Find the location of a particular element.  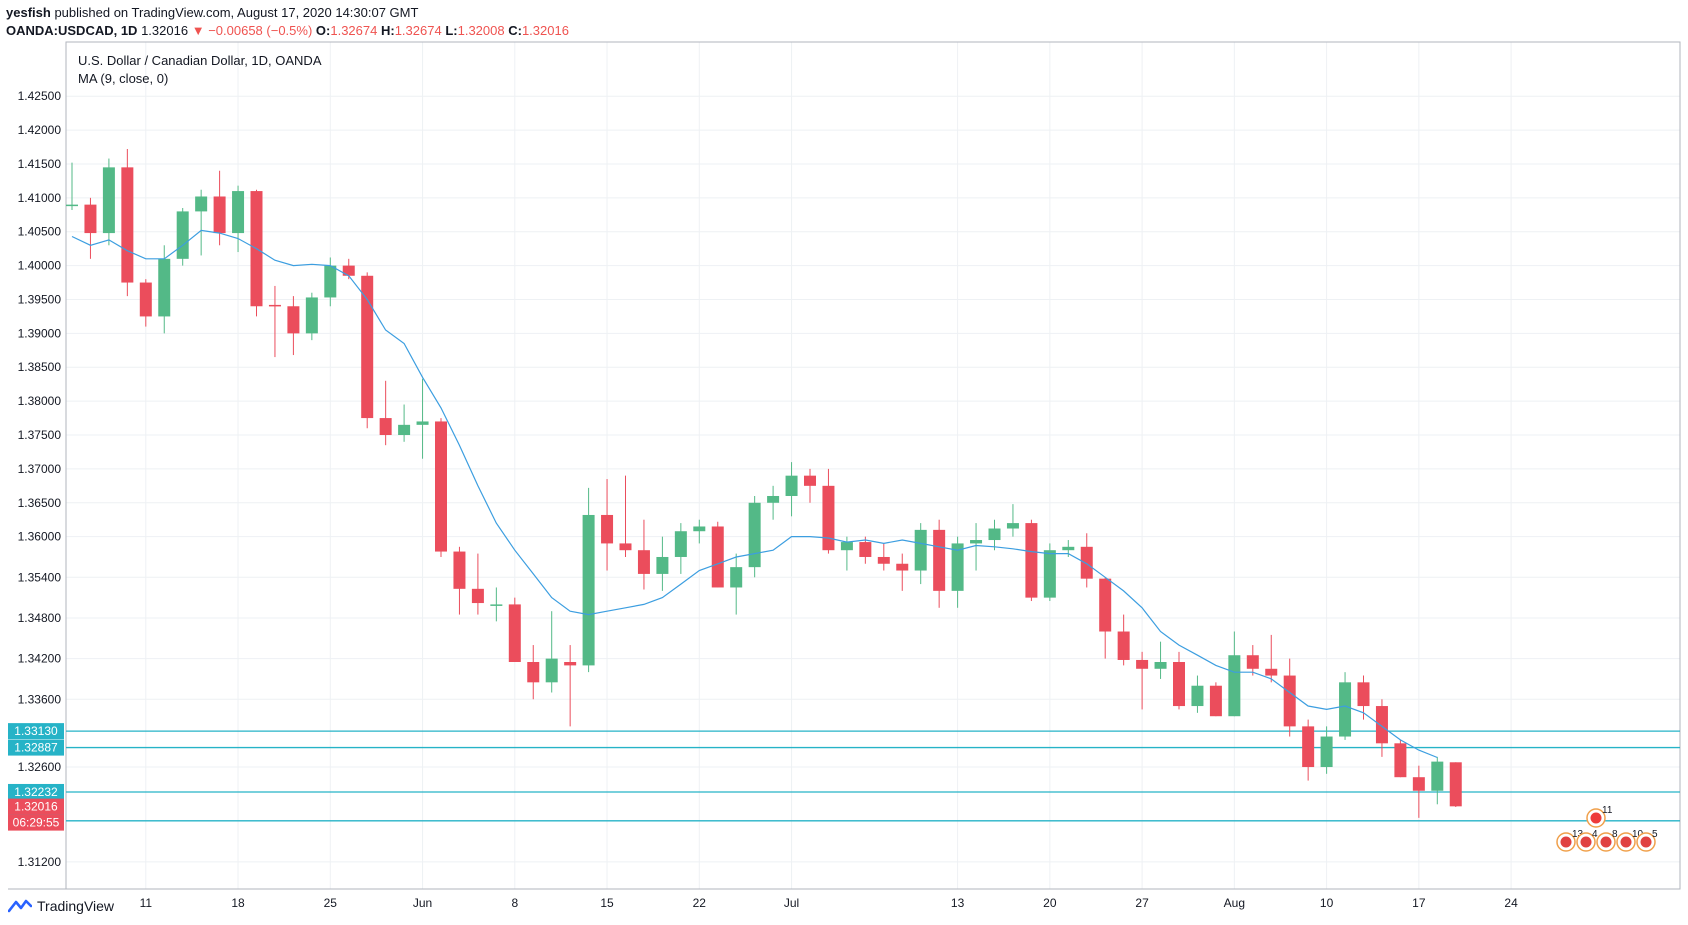

event-marker: 13 is located at coordinates (1570, 840).